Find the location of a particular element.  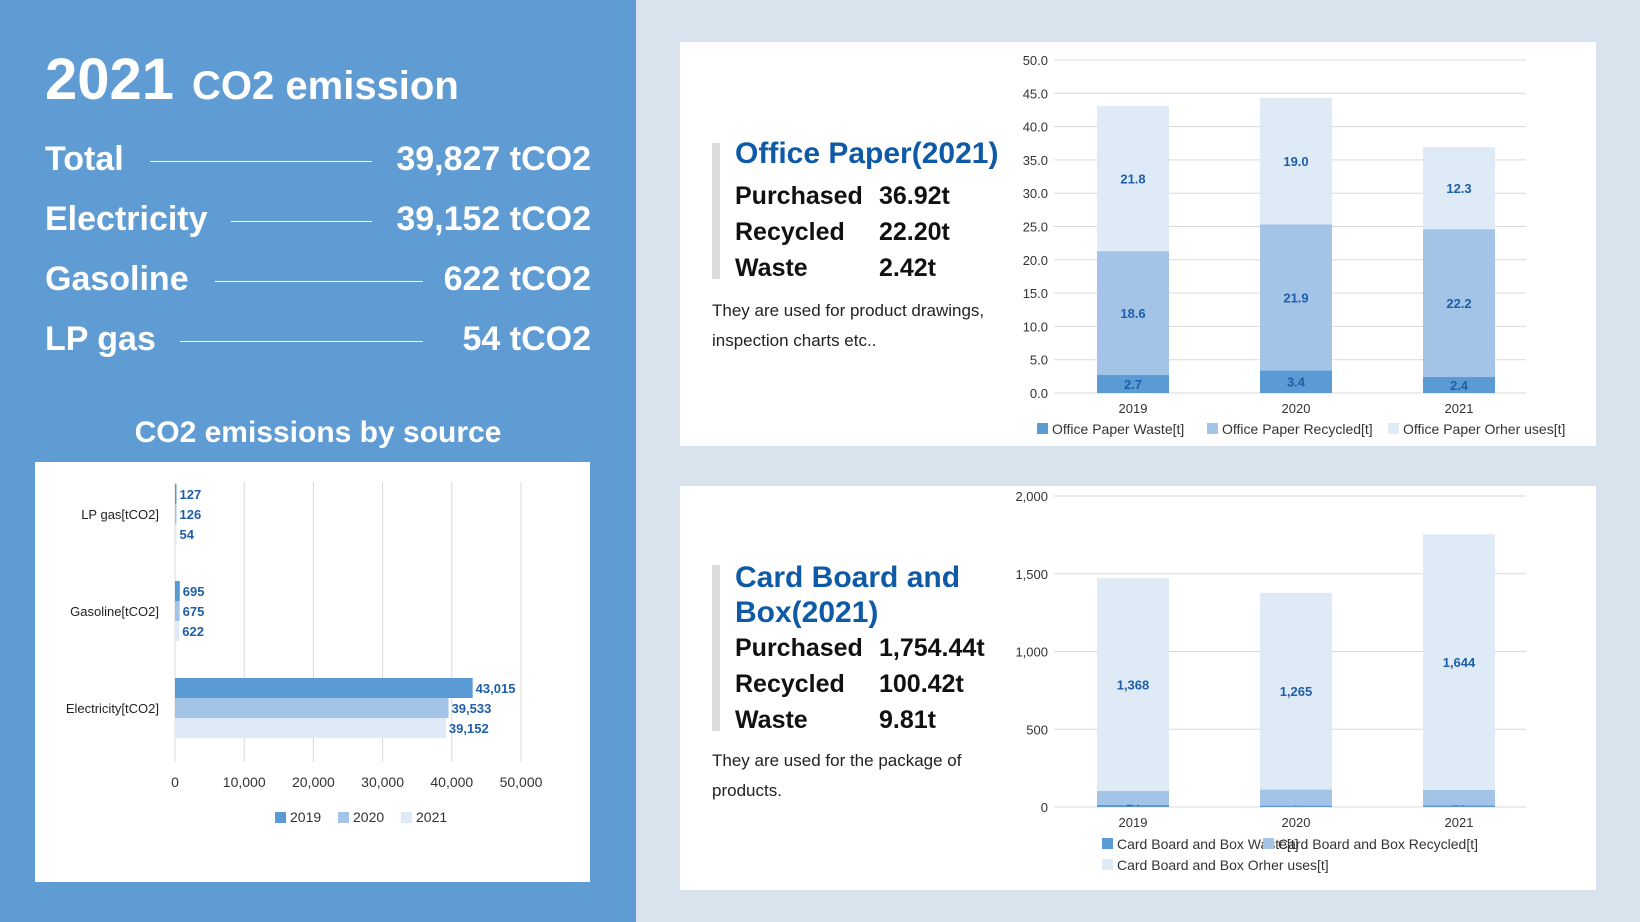

category-label: Electricity[tCO2] is located at coordinates (112, 708).